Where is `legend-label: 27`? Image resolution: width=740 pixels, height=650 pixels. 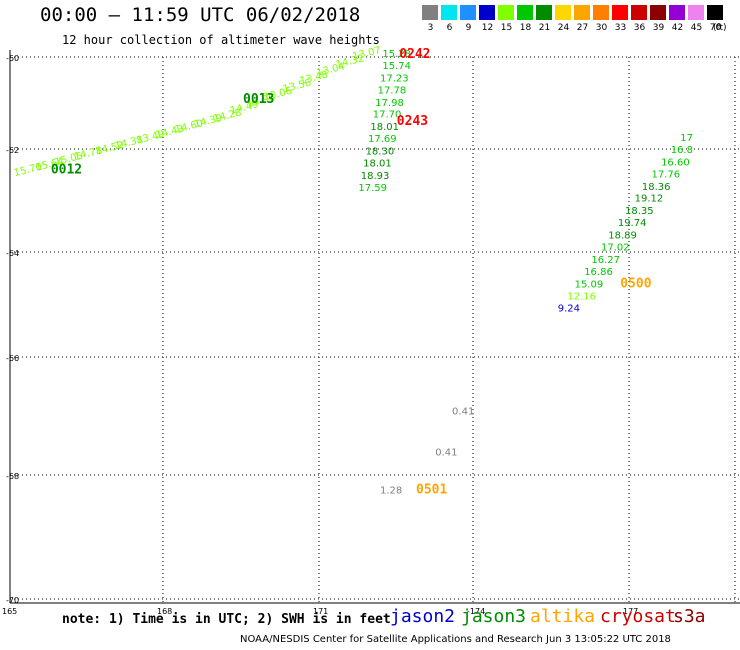 legend-label: 27 is located at coordinates (582, 28).